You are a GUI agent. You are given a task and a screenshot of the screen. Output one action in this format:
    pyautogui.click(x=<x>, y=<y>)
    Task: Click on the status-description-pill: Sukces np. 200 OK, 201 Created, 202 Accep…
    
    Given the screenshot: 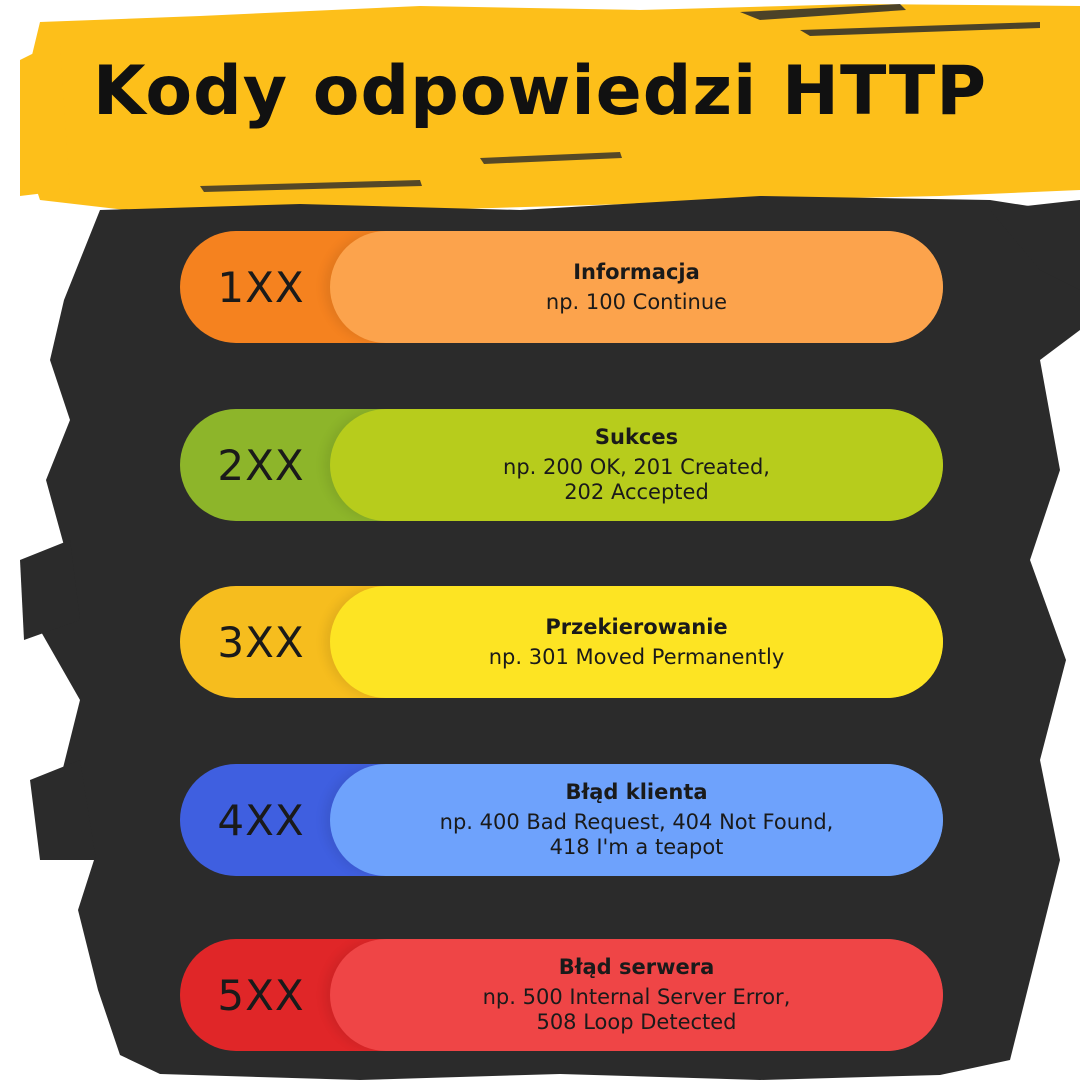 What is the action you would take?
    pyautogui.click(x=636, y=465)
    